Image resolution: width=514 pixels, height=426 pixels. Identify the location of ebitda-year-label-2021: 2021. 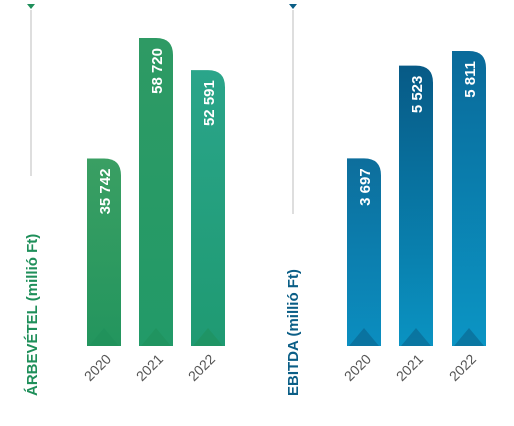
(409, 367).